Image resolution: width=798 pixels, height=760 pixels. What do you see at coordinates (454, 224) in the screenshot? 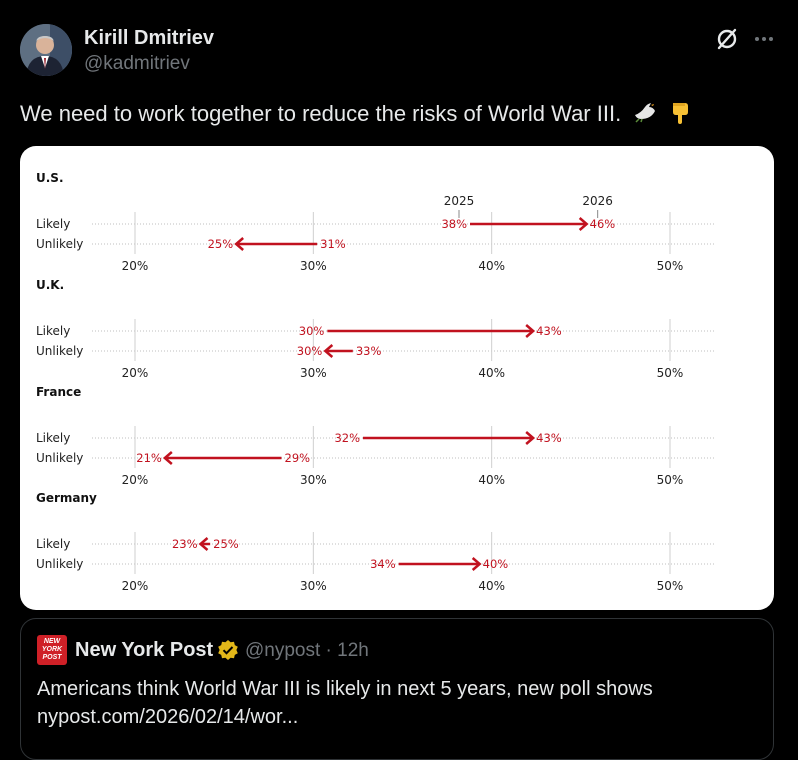
I see `from-value-label: 38%` at bounding box center [454, 224].